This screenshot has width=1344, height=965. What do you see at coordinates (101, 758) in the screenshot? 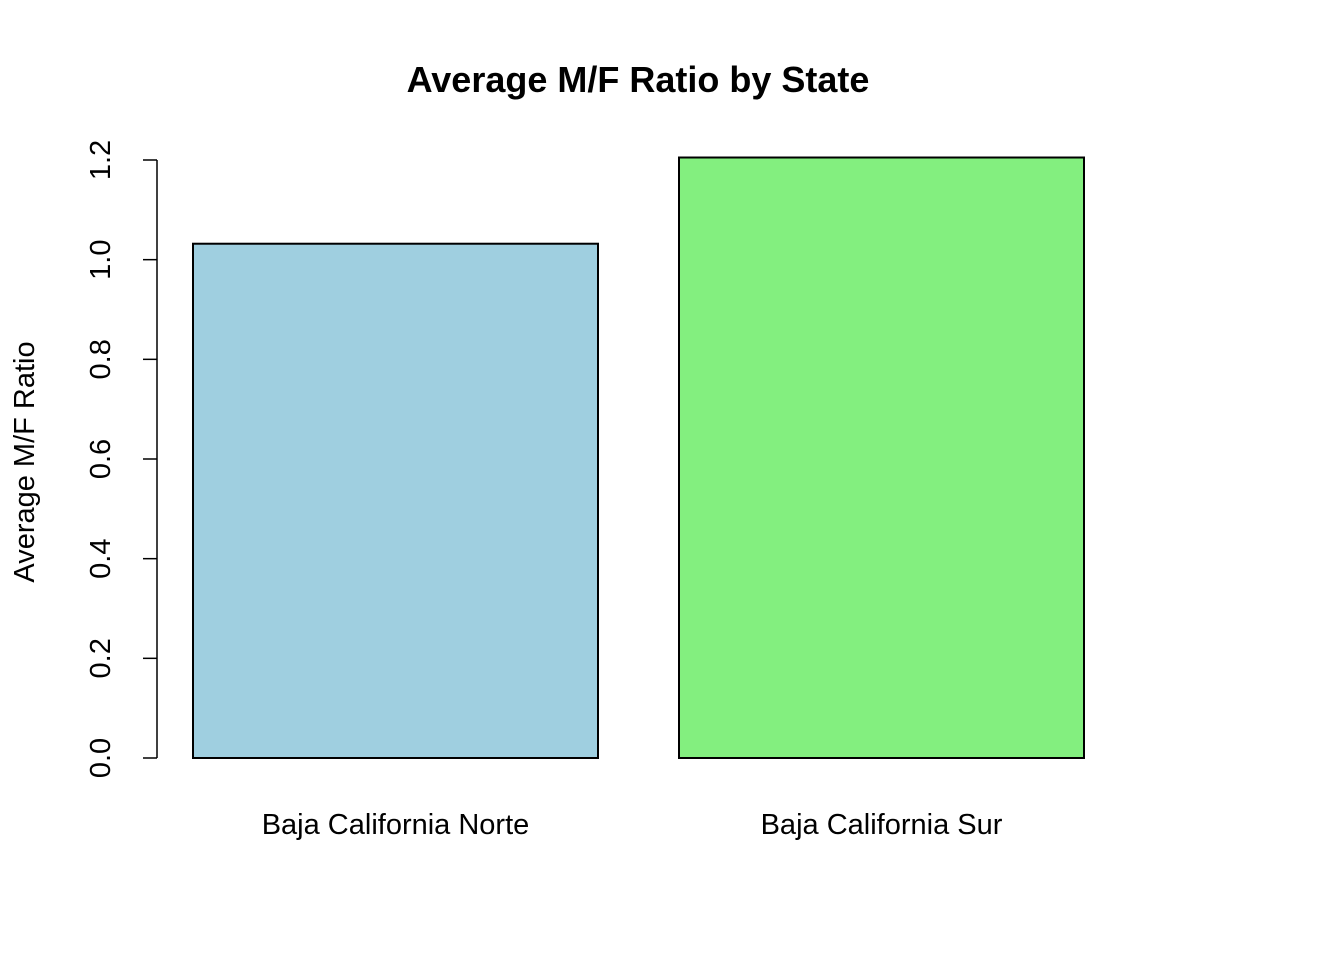
I see `y-tick-label: 0.0` at bounding box center [101, 758].